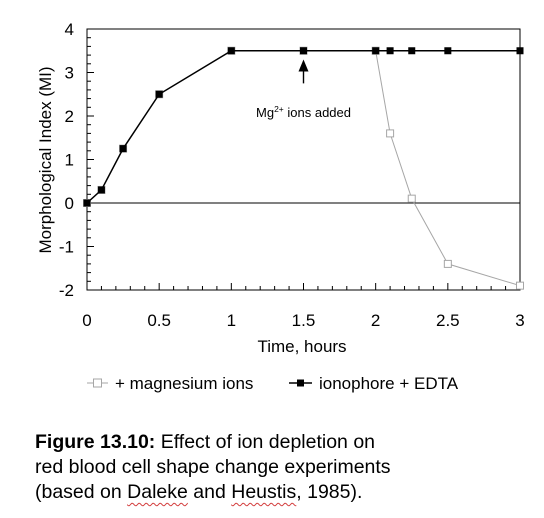  Describe the element at coordinates (157, 492) in the screenshot. I see `caption-author-daleke: Daleke` at that location.